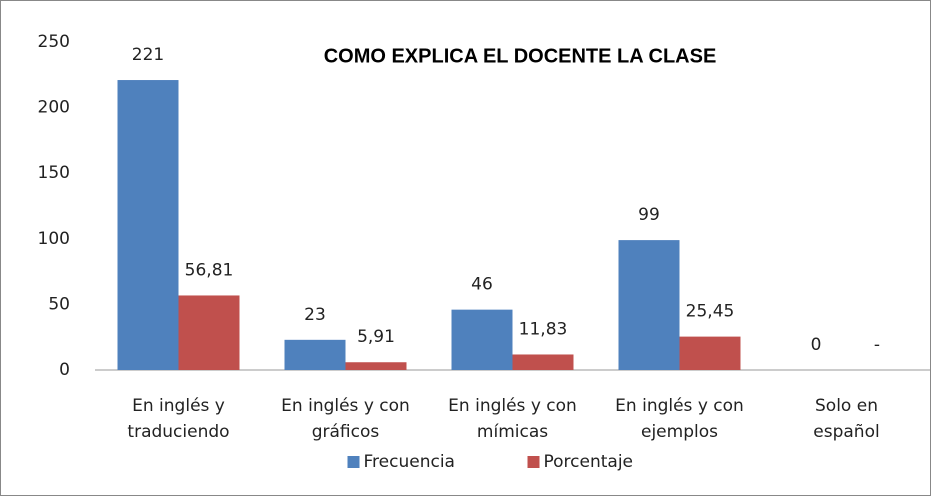  What do you see at coordinates (209, 270) in the screenshot?
I see `data-label: 56,81` at bounding box center [209, 270].